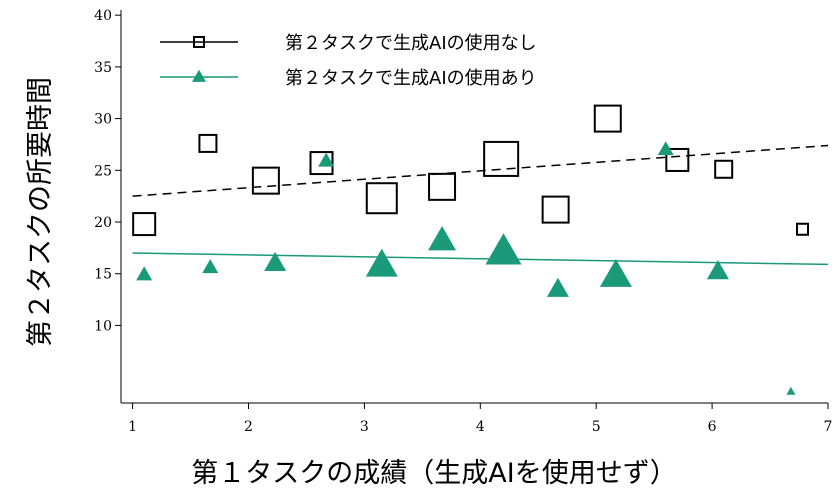  Describe the element at coordinates (103, 120) in the screenshot. I see `y-tick-label: 30` at that location.